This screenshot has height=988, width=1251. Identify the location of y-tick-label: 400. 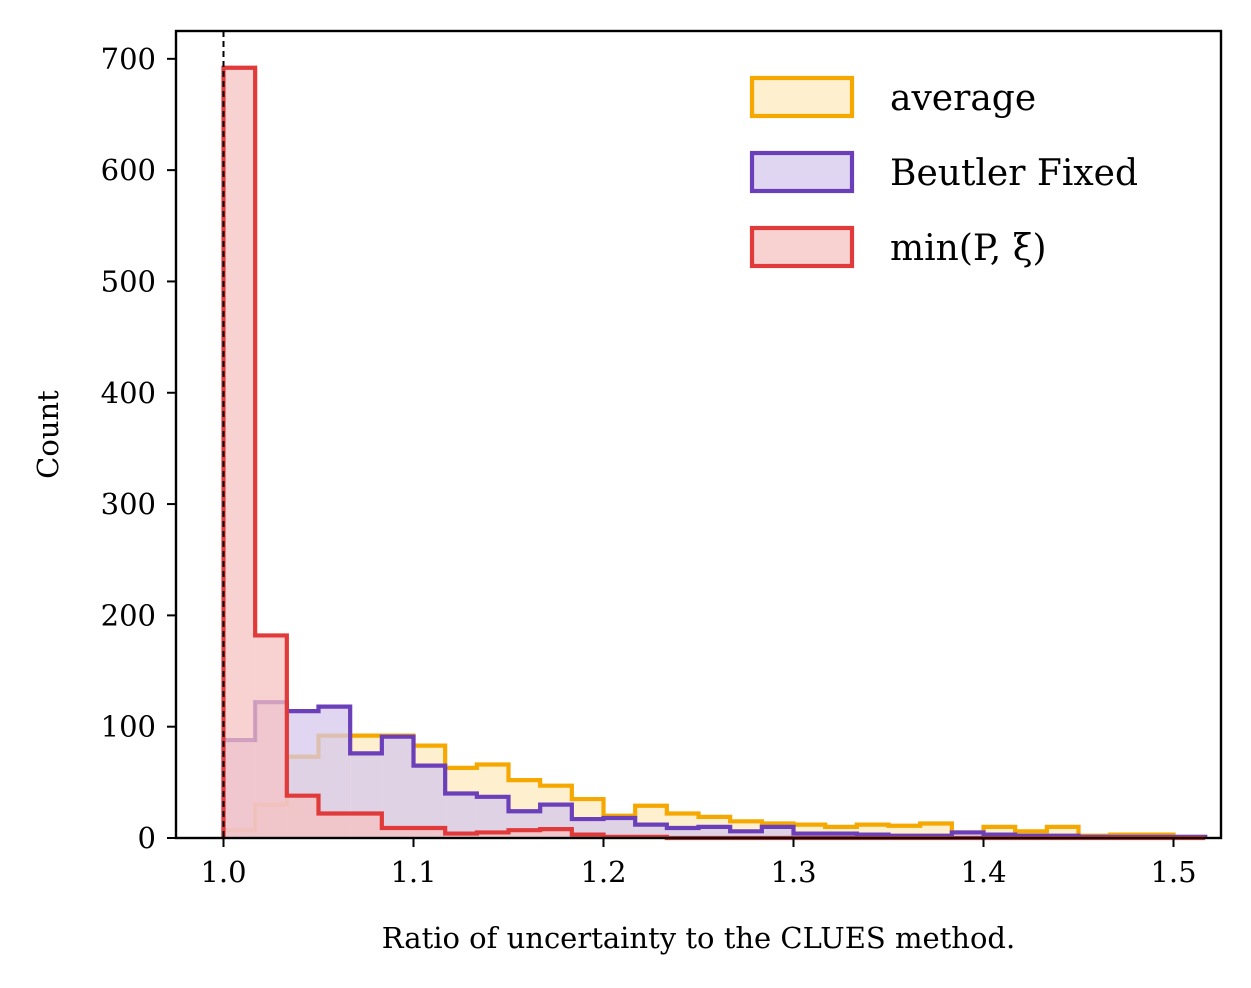
(128, 393).